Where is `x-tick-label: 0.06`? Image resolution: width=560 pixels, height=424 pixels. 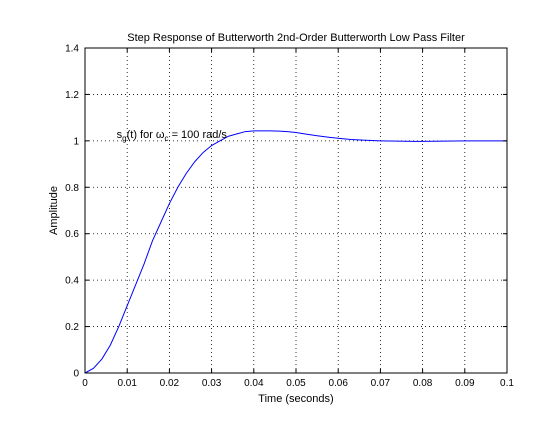 x-tick-label: 0.06 is located at coordinates (338, 383).